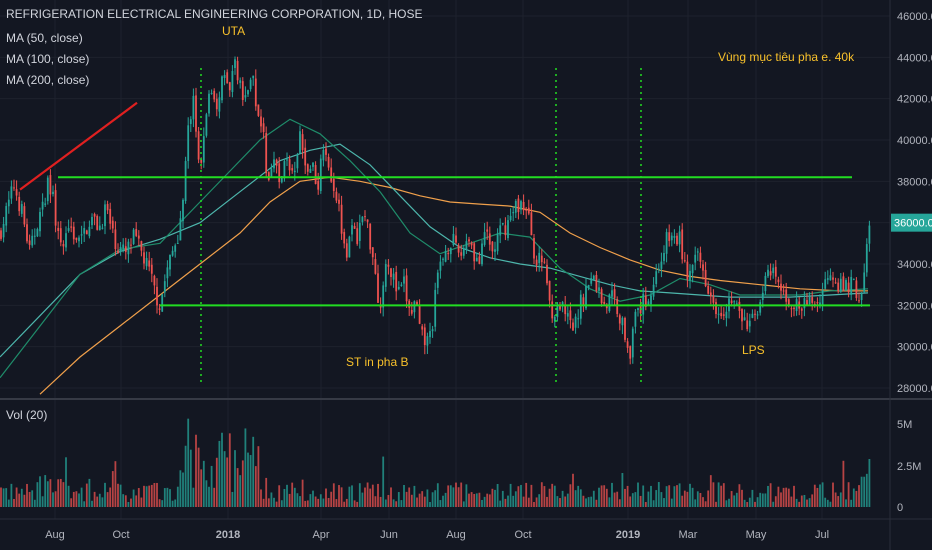 The height and width of the screenshot is (550, 932). Describe the element at coordinates (48, 59) in the screenshot. I see `ma100-legend: MA (100, close)` at that location.